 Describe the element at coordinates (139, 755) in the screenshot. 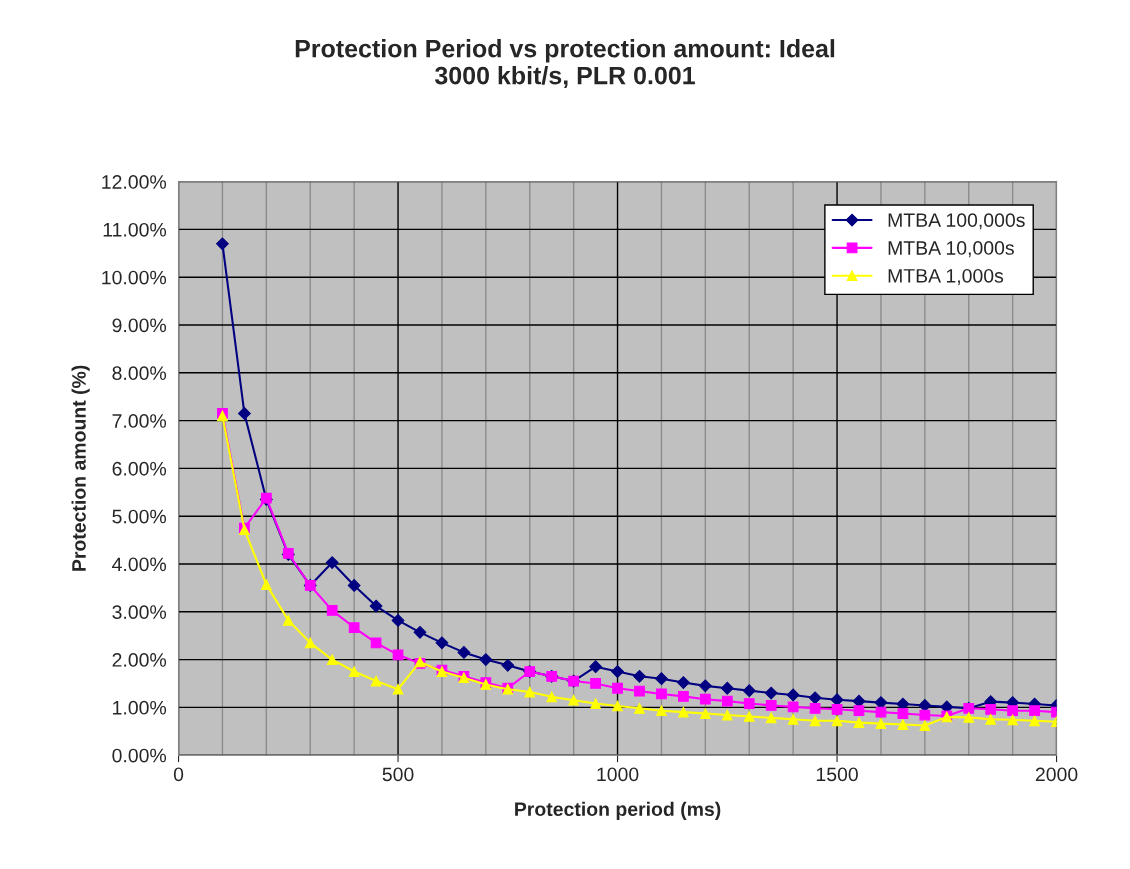

I see `y-tick-label: 0.00%` at that location.